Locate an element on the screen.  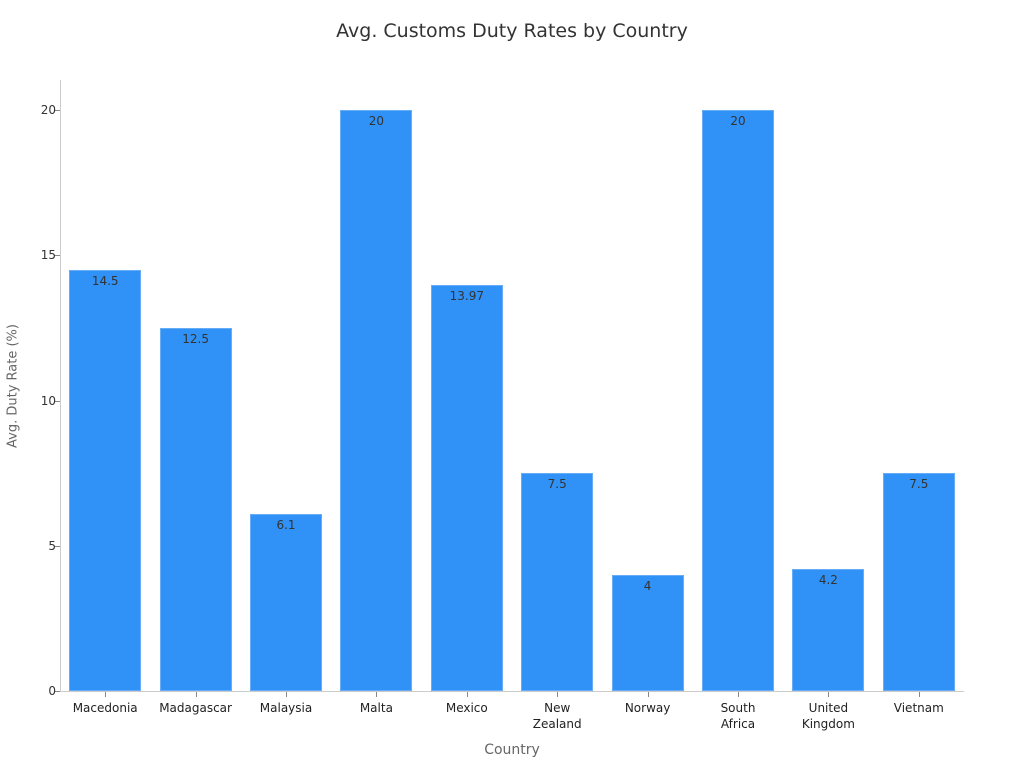
x-tick-label: Malta is located at coordinates (376, 708).